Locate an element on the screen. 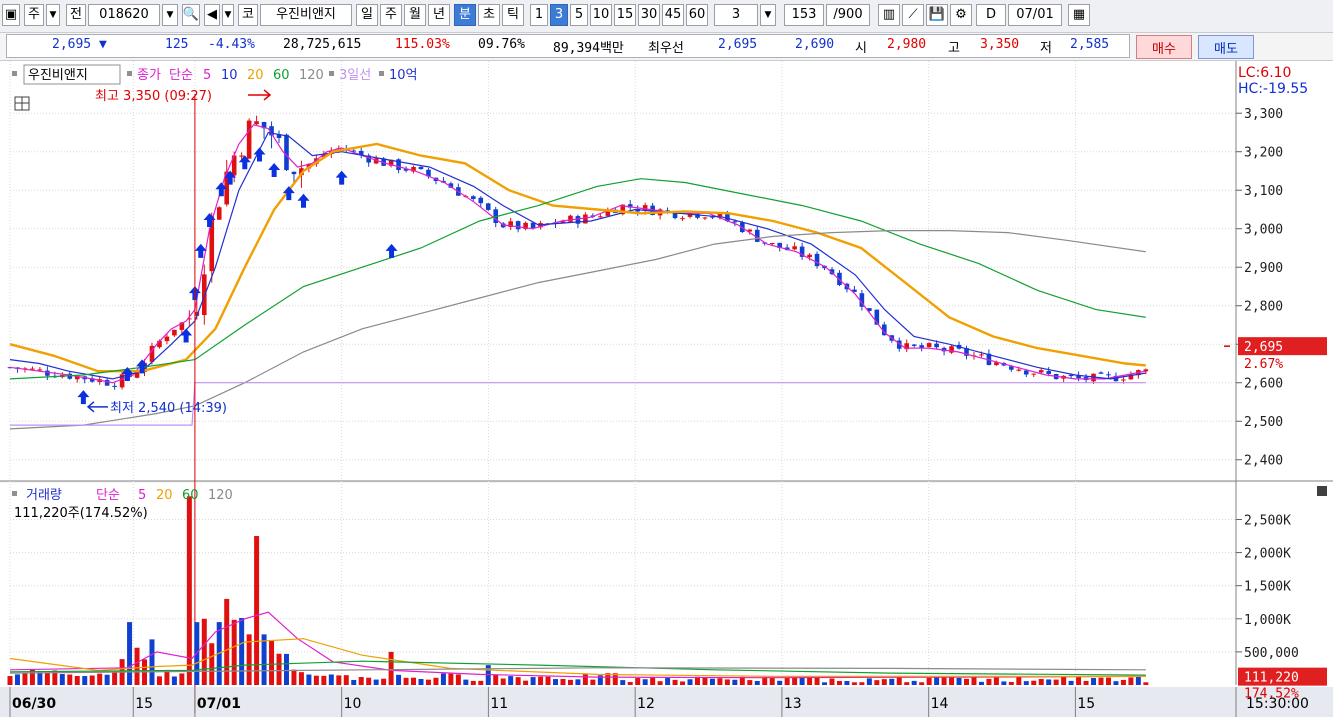 Image resolution: width=1333 pixels, height=717 pixels. open-label: 시 is located at coordinates (861, 48).